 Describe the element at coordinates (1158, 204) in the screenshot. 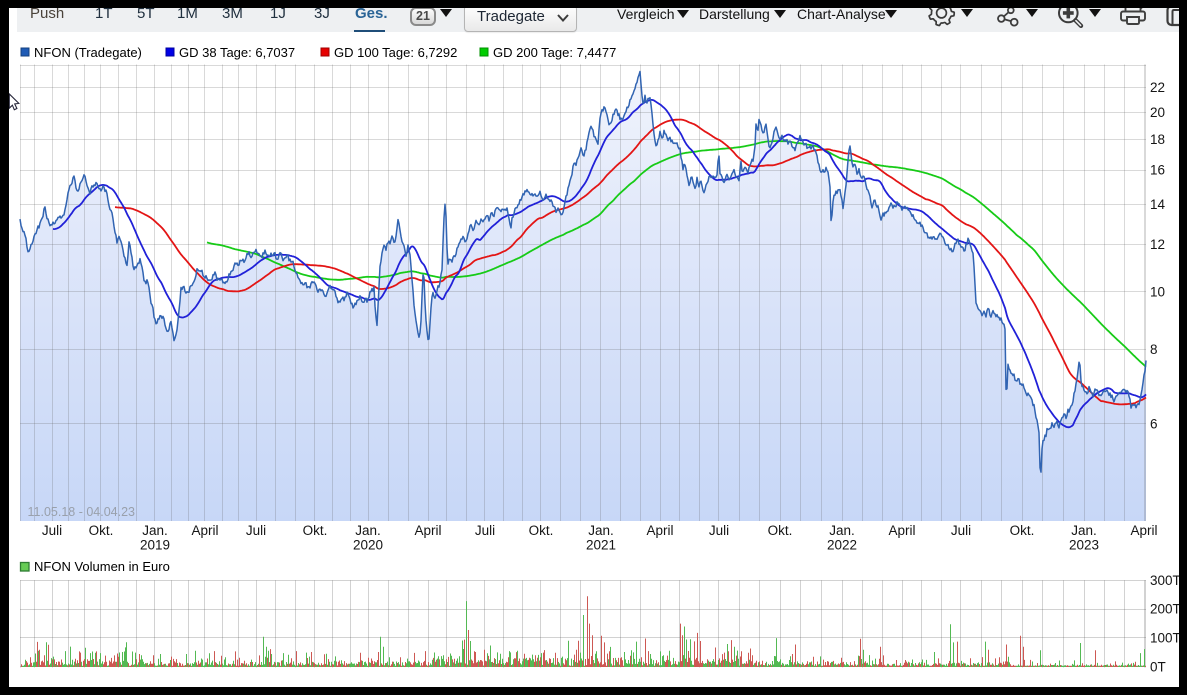

I see `svg-text: 14` at that location.